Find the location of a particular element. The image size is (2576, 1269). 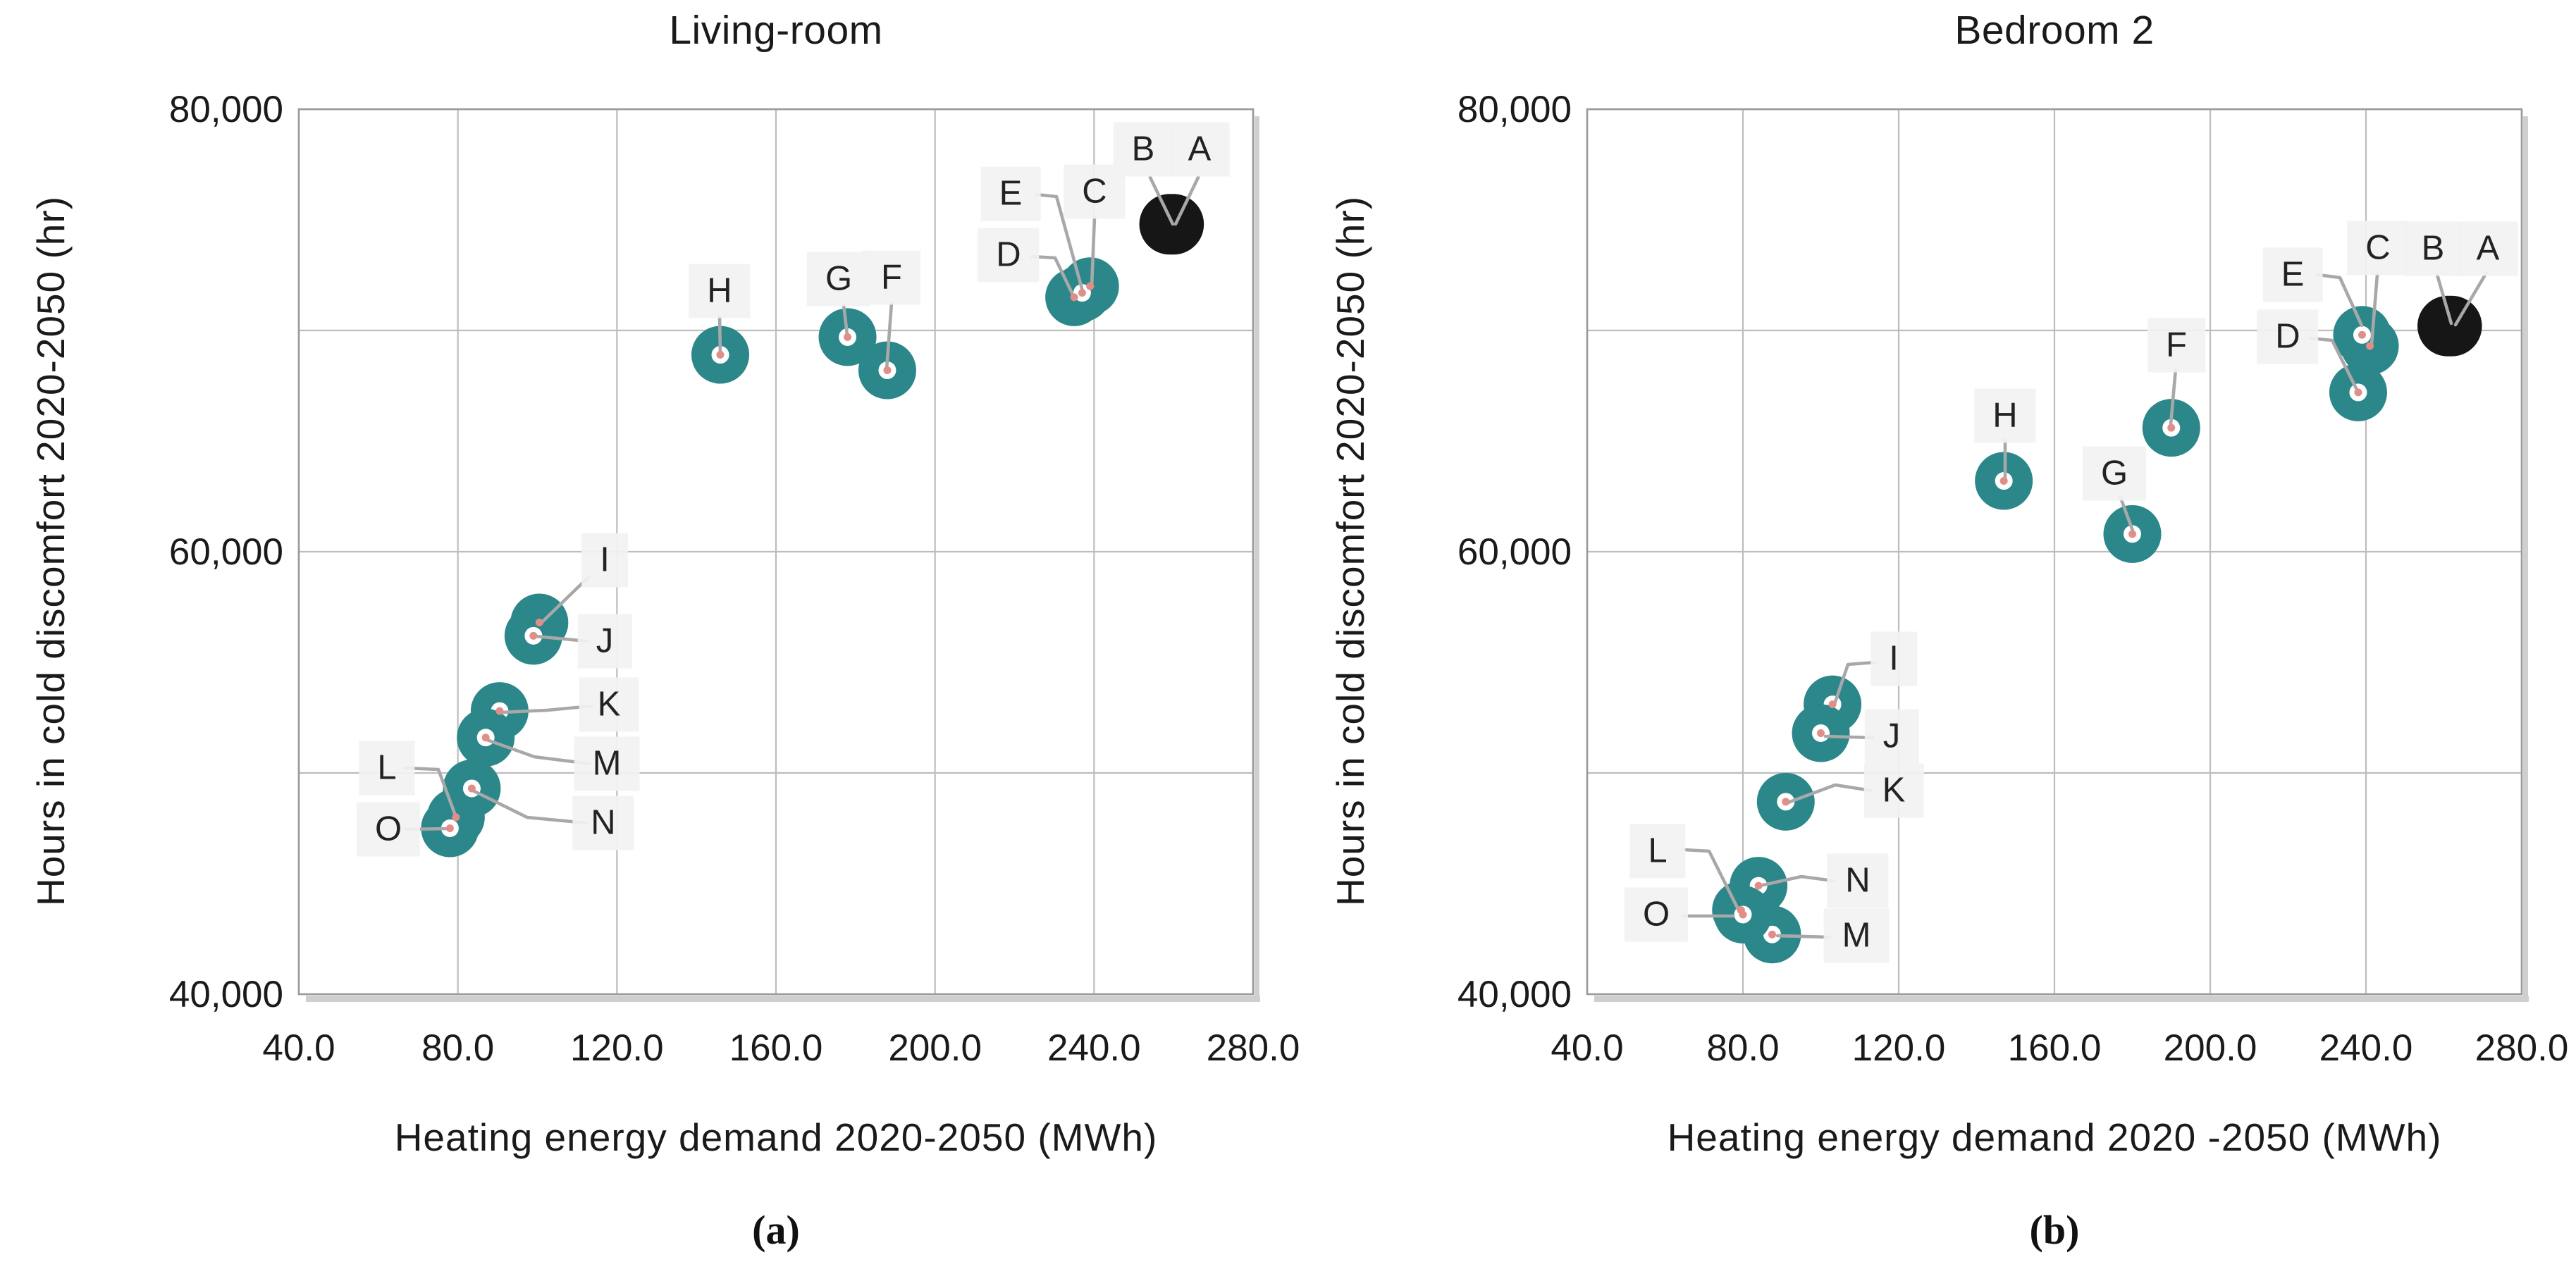

point-label-J-a: J is located at coordinates (604, 641).